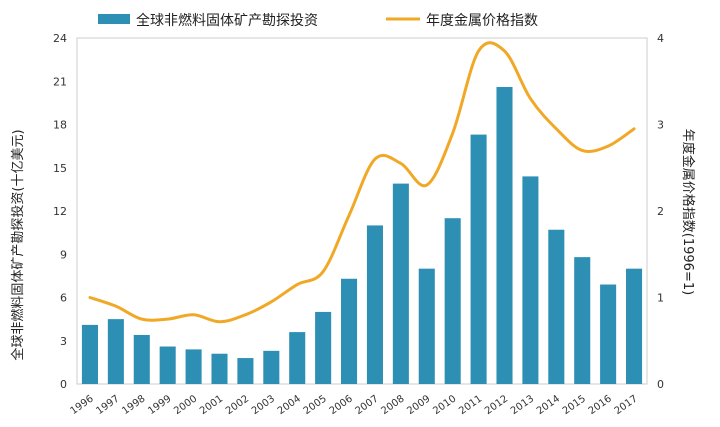  Describe the element at coordinates (114, 19) in the screenshot. I see `legend-swatch-bar` at that location.